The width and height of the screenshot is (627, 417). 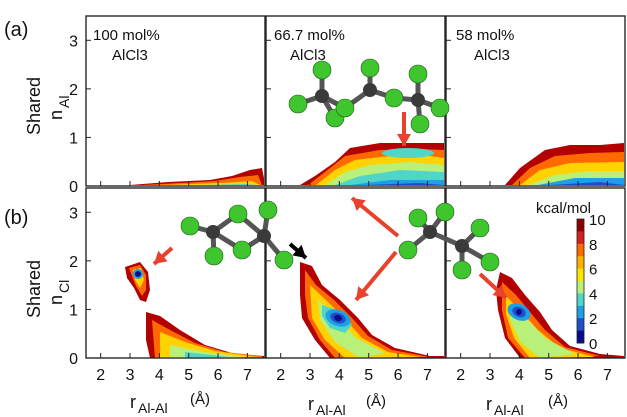 What do you see at coordinates (593, 344) in the screenshot?
I see `colorbar-tick-label: 0` at bounding box center [593, 344].